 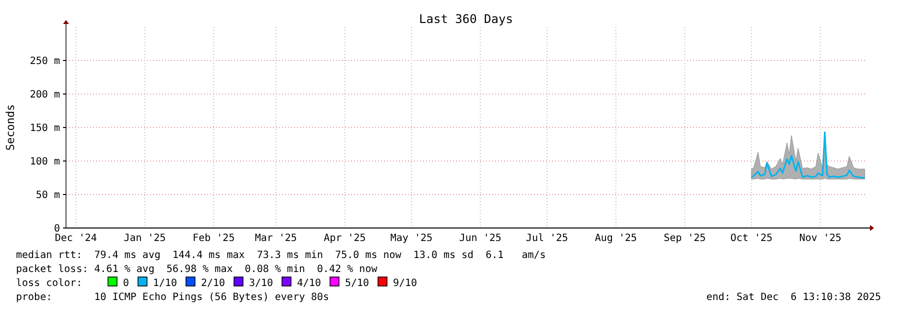 What do you see at coordinates (197, 269) in the screenshot?
I see `text: packet loss: 4.61 % avg 56.98 % max 0.08 % min 0.42 % now` at bounding box center [197, 269].